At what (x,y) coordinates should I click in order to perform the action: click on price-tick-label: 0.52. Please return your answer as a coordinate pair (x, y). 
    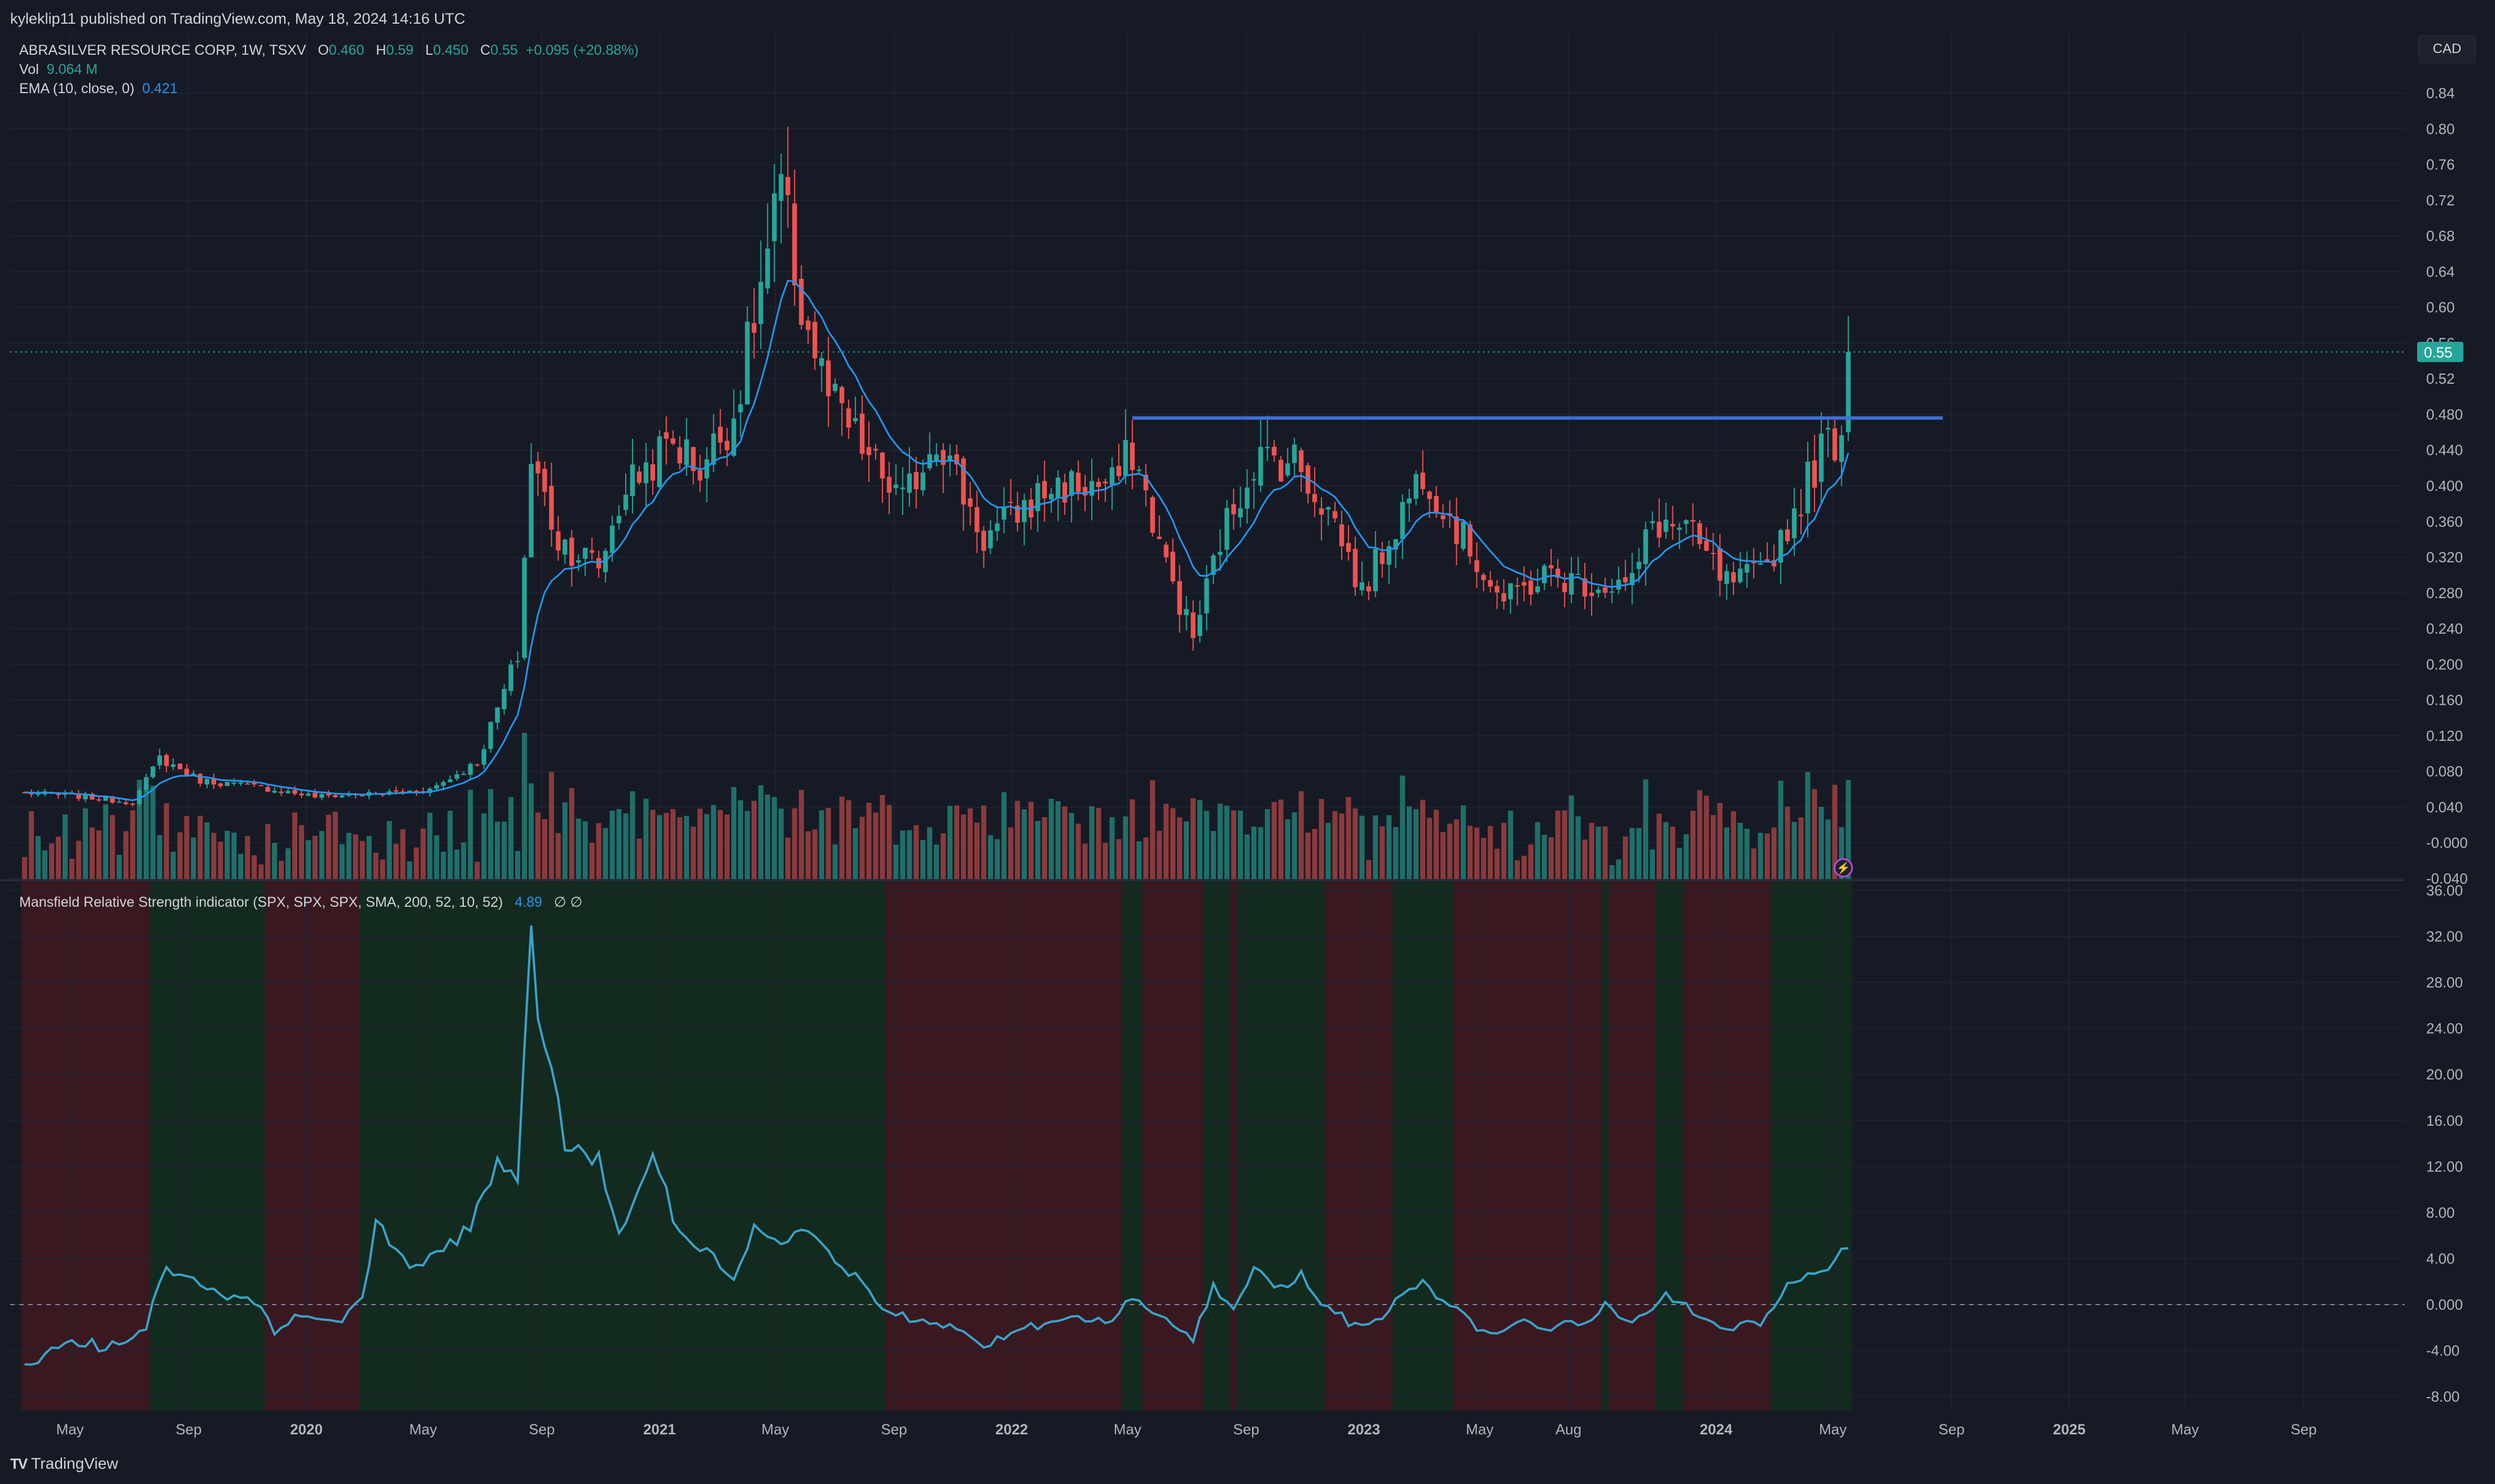
    Looking at the image, I should click on (2440, 378).